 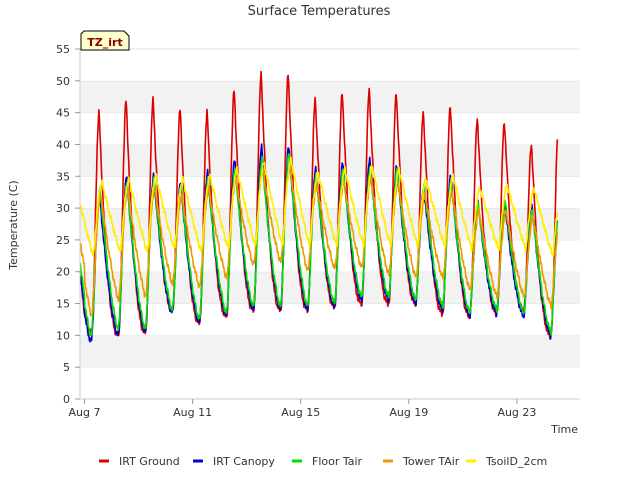 What do you see at coordinates (85, 412) in the screenshot?
I see `x-tick-label: Aug 7` at bounding box center [85, 412].